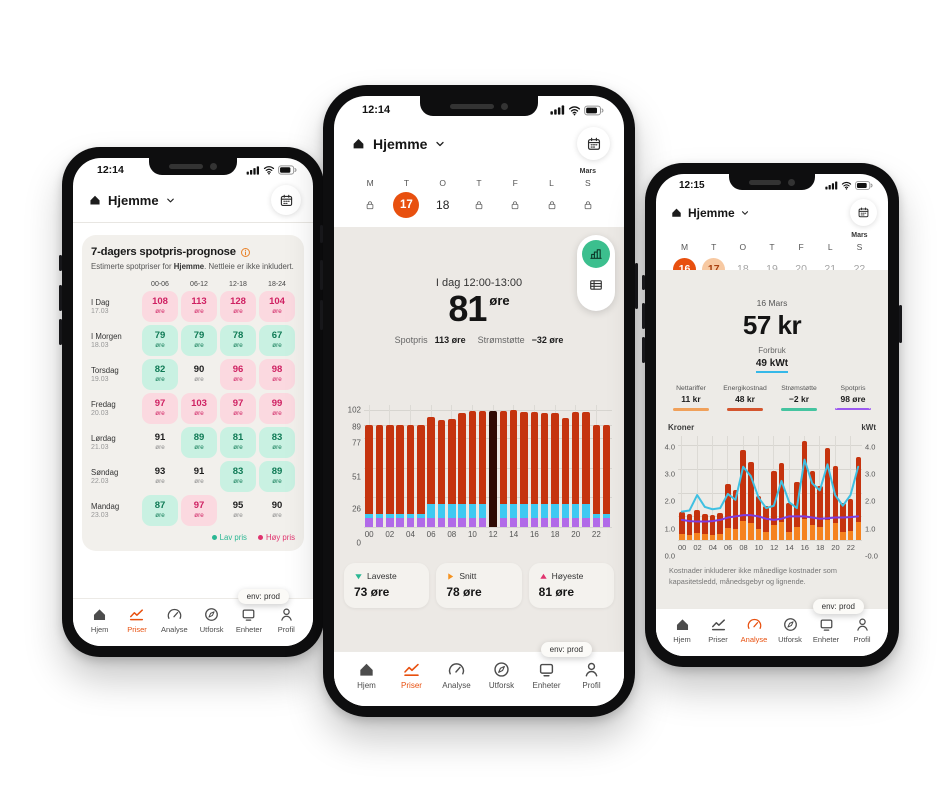 The height and width of the screenshot is (788, 940). I want to click on selected-day: 17, so click(406, 205).